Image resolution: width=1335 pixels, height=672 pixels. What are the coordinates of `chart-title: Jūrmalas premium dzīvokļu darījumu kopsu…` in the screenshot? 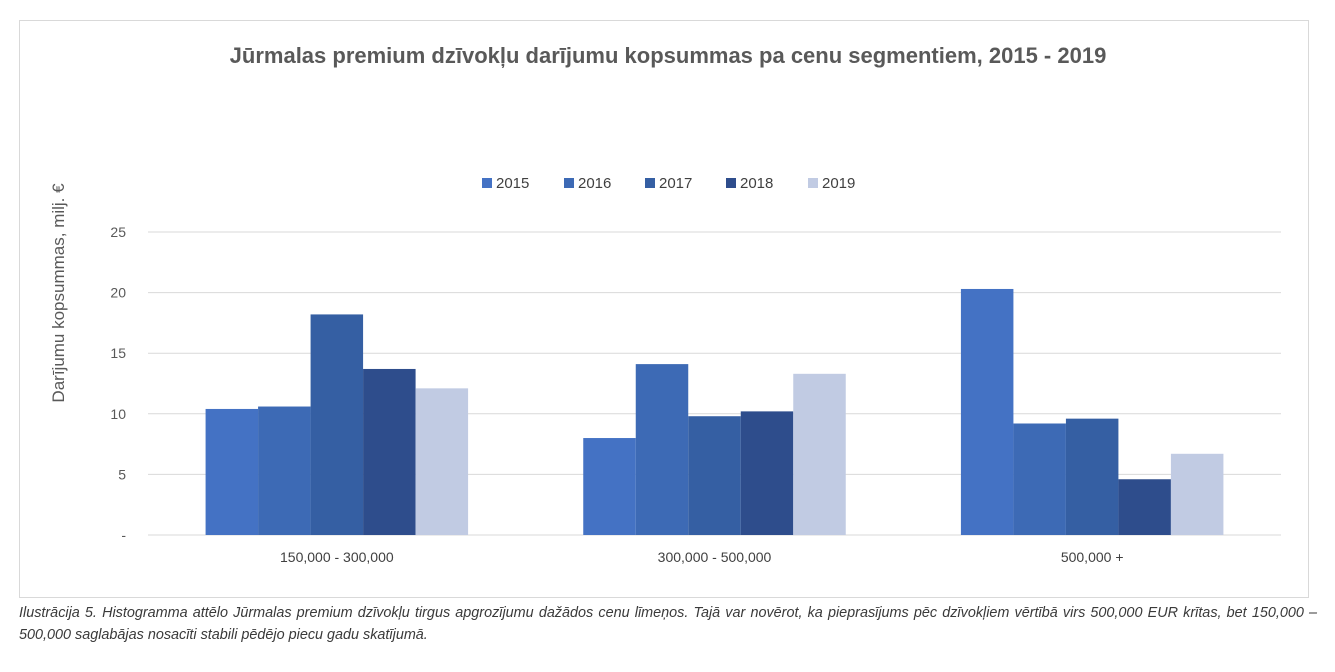 It's located at (668, 55).